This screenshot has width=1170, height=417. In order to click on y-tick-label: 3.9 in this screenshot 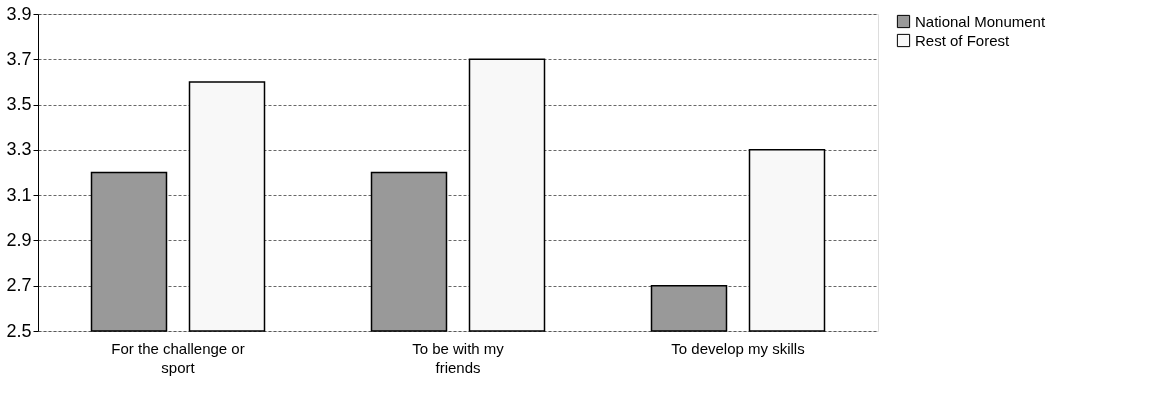, I will do `click(19, 13)`.